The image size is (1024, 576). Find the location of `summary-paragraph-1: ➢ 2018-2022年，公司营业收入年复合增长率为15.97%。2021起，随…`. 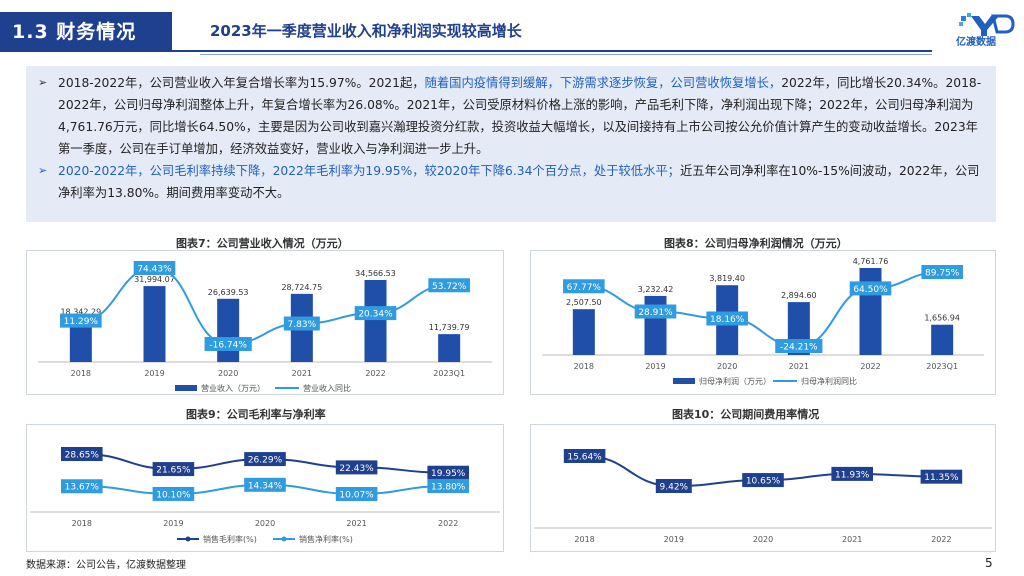

summary-paragraph-1: ➢ 2018-2022年，公司营业收入年复合增长率为15.97%。2021起，随… is located at coordinates (511, 116).